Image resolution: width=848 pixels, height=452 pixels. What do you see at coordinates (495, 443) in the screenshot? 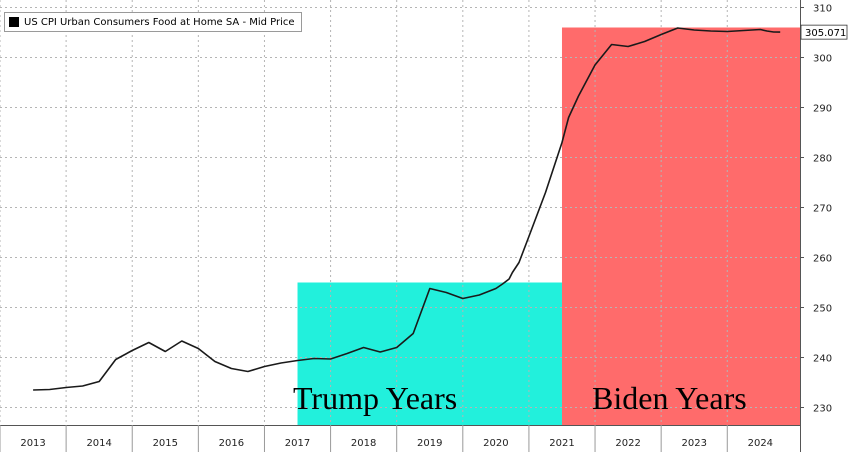
I see `x-tick-label: 2020` at bounding box center [495, 443].